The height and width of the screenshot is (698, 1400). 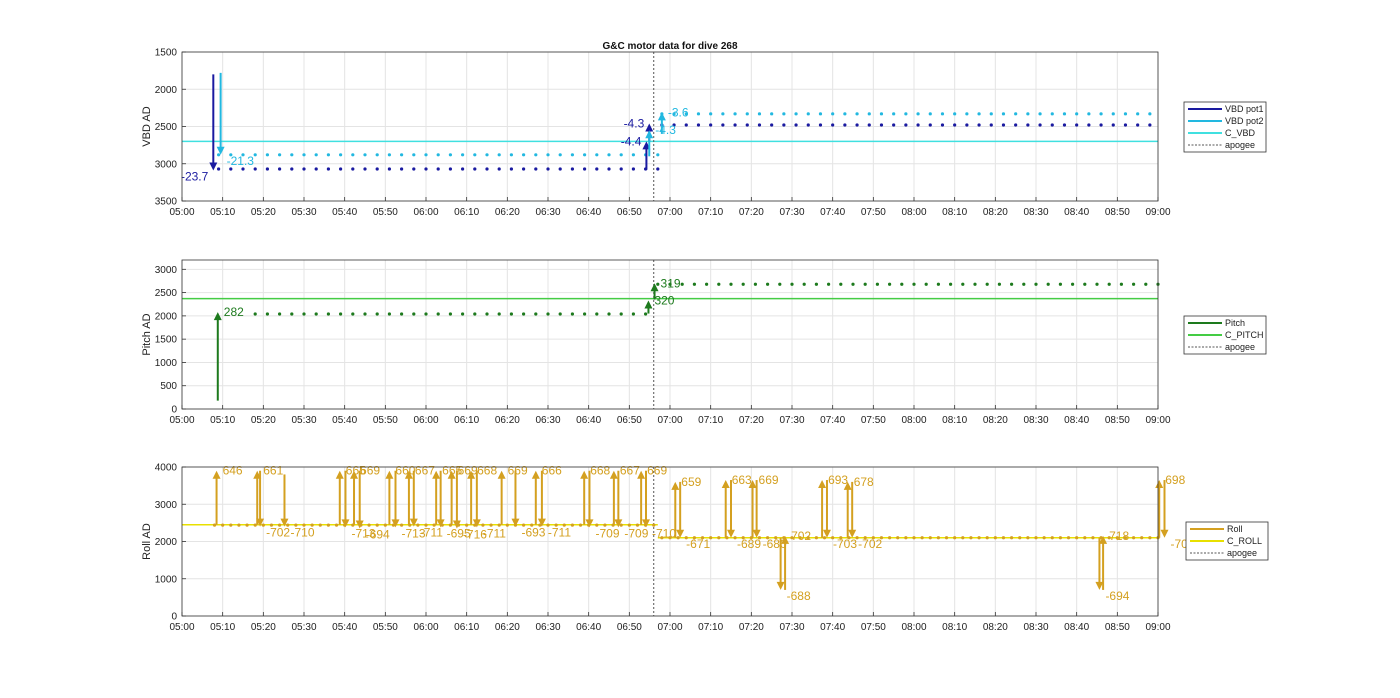 I want to click on x-tick-label: 08:40, so click(x=1076, y=627).